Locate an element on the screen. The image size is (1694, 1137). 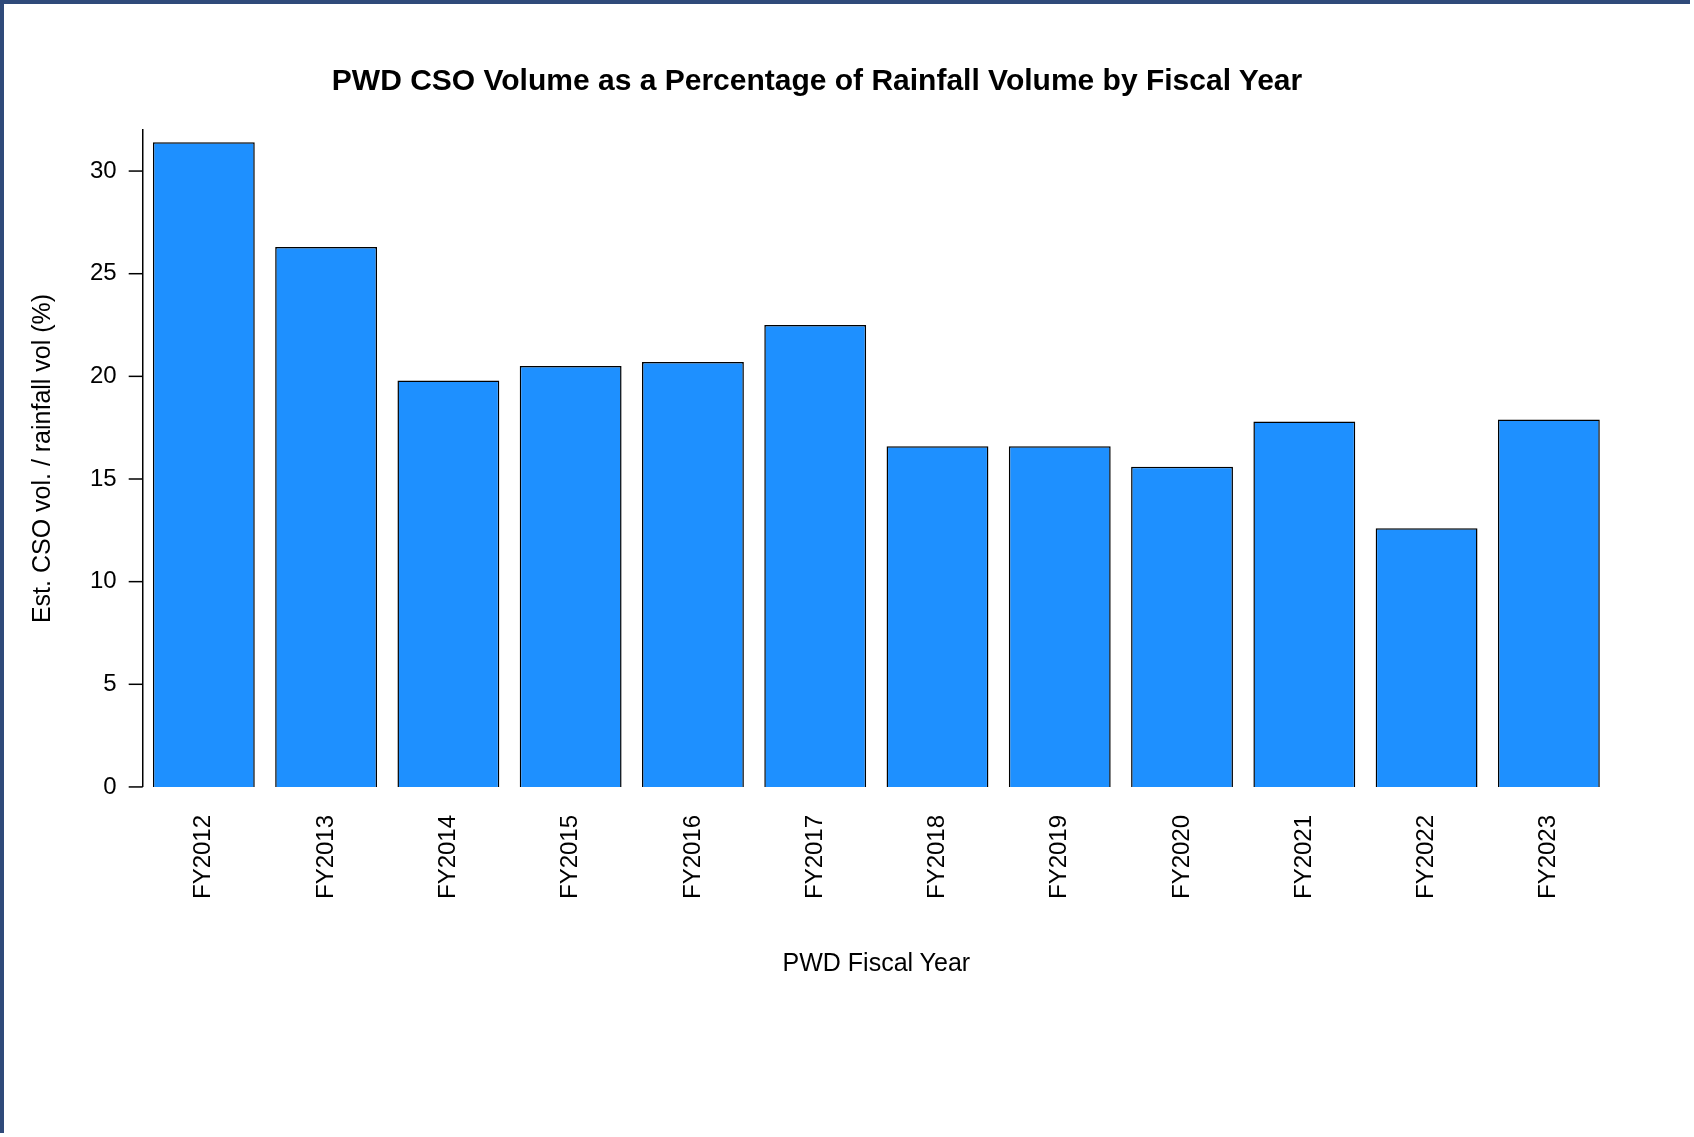
y-tick-label: 0 is located at coordinates (110, 785).